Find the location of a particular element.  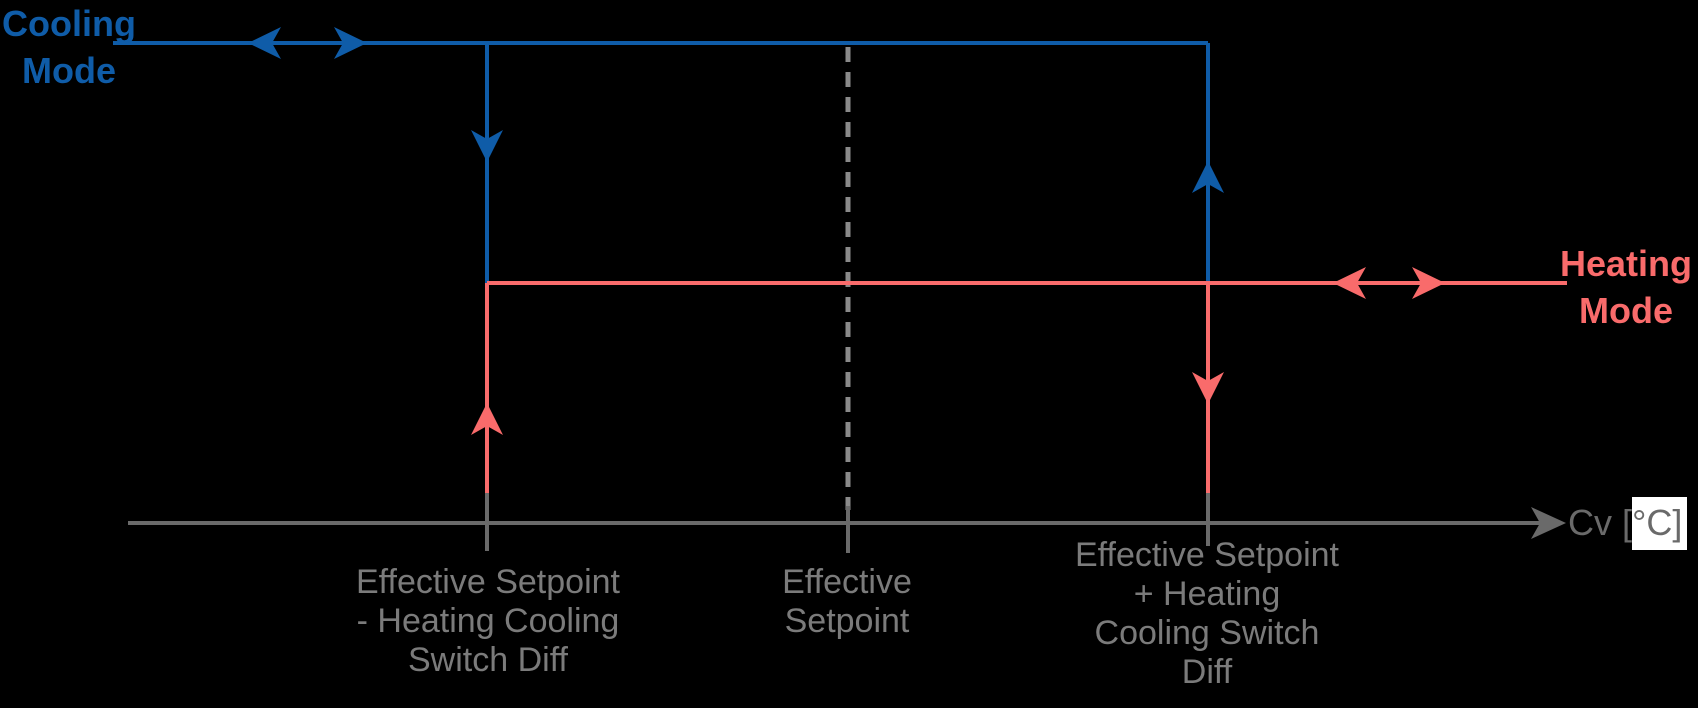

tick-label-lower-line1: Effective Setpoint is located at coordinates (488, 582).